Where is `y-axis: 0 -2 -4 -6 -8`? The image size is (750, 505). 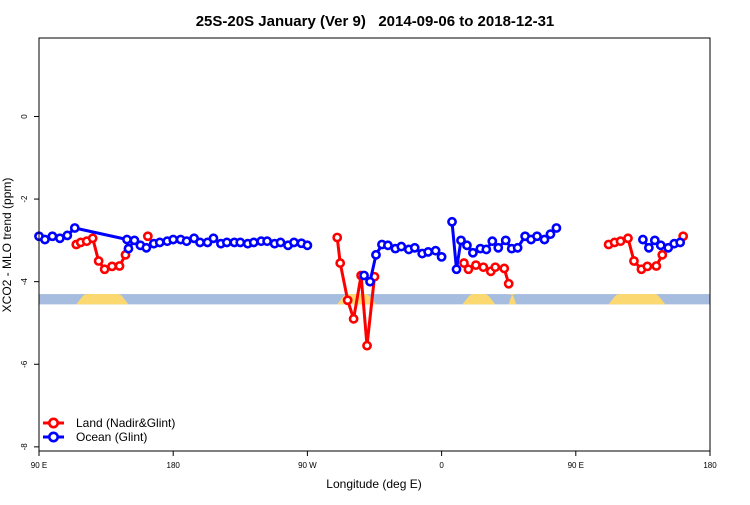 y-axis: 0 -2 -4 -6 -8 is located at coordinates (29, 282).